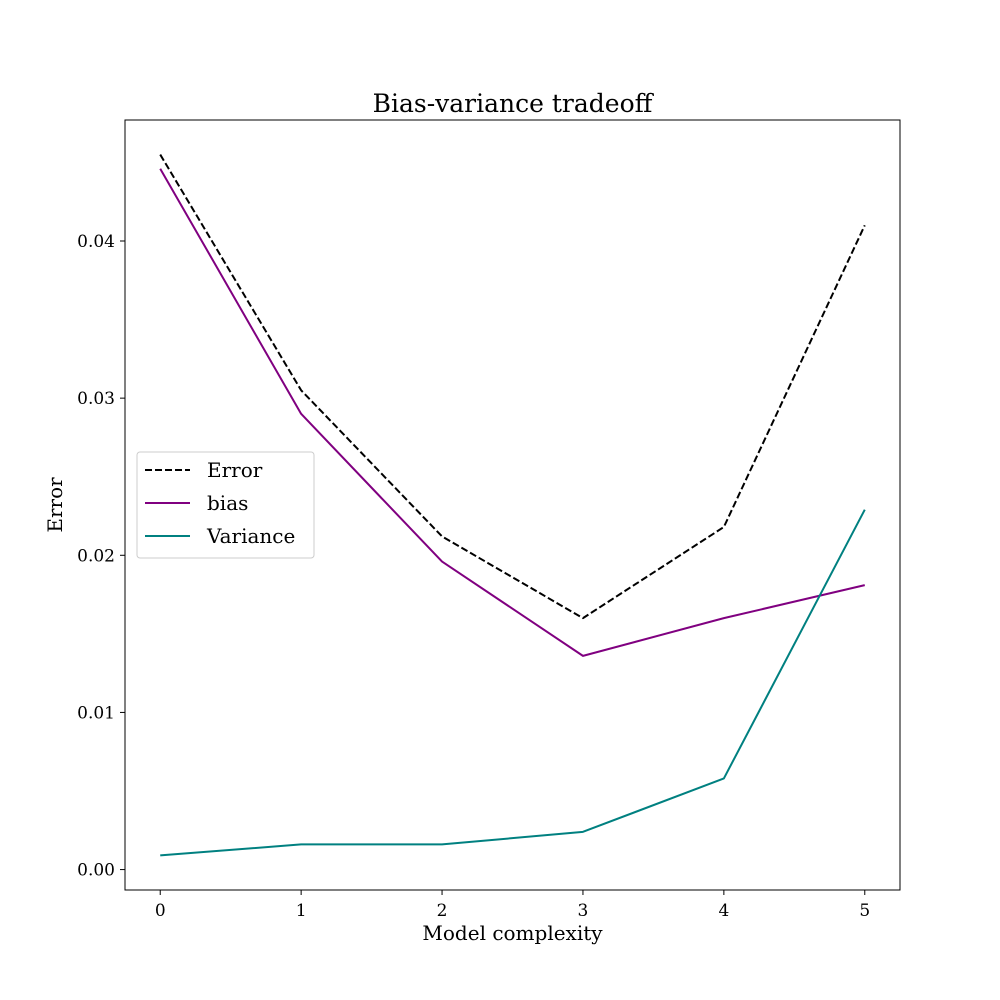  I want to click on y-axis-label: Error, so click(55, 505).